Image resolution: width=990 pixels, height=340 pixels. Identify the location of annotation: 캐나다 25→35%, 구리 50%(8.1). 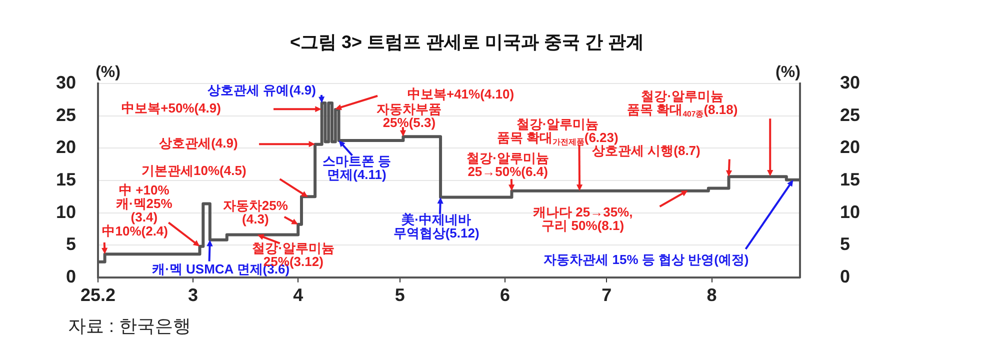
(583, 219).